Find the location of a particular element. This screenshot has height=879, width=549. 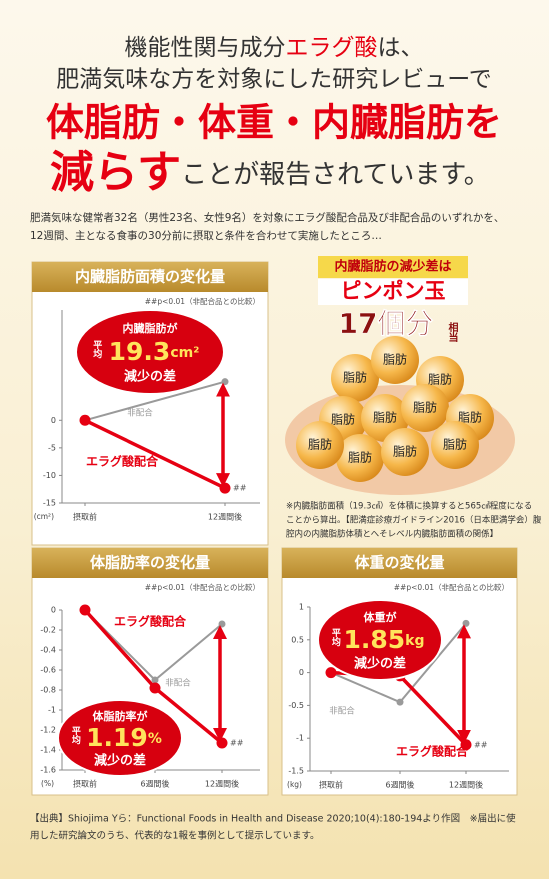

y-tick-label: 0.5 is located at coordinates (297, 639).